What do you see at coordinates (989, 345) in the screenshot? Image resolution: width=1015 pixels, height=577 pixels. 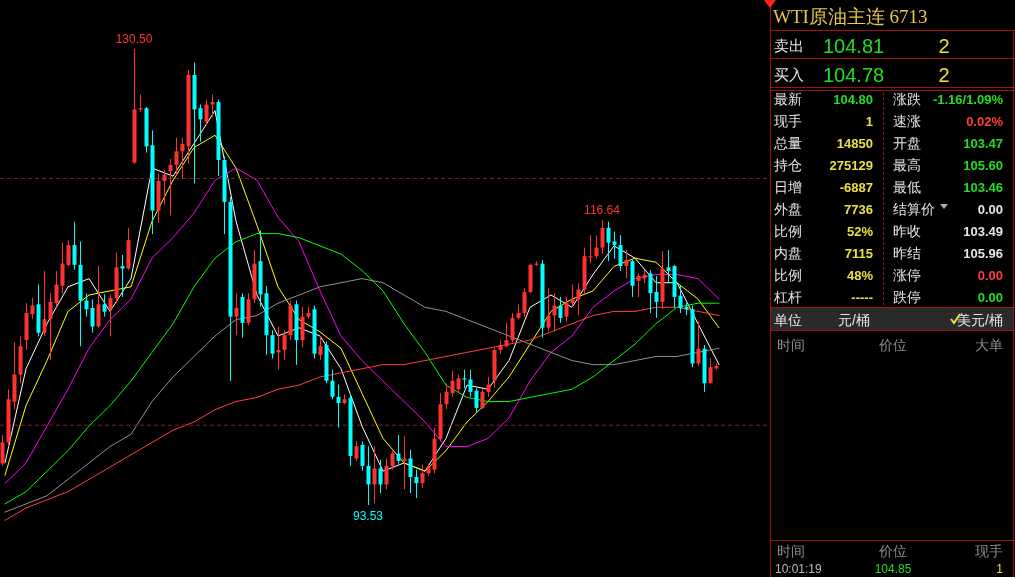 I see `text: 大单` at bounding box center [989, 345].